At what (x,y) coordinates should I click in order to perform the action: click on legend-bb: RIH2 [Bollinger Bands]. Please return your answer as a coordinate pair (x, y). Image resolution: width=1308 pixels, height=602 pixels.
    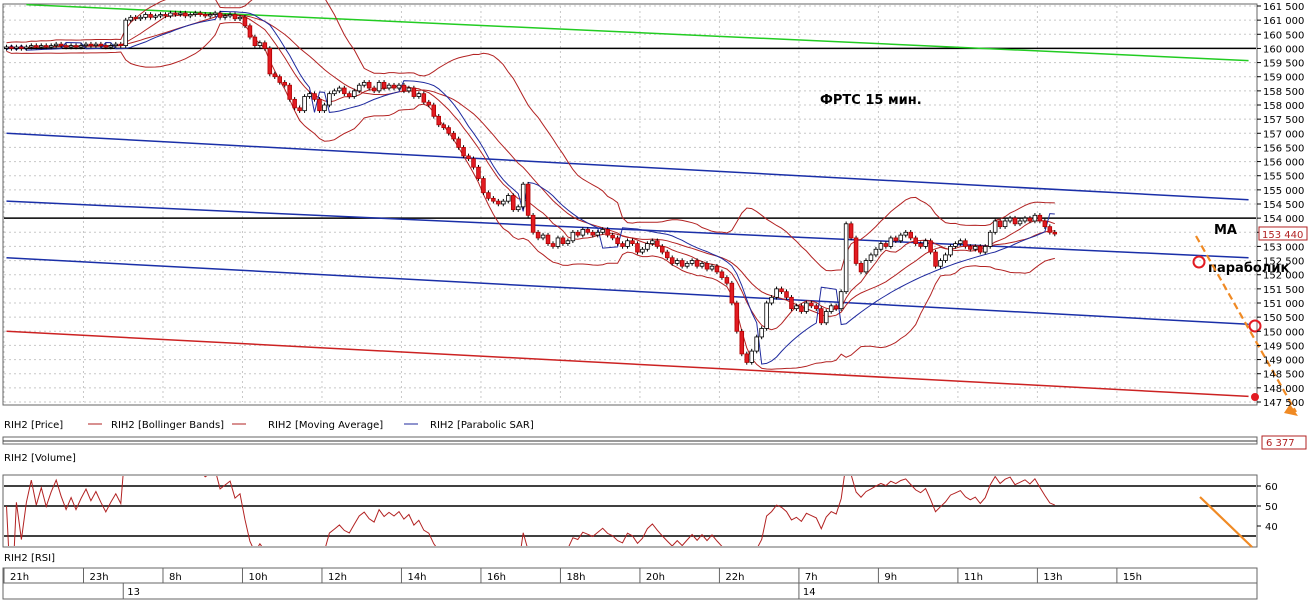
    Looking at the image, I should click on (167, 425).